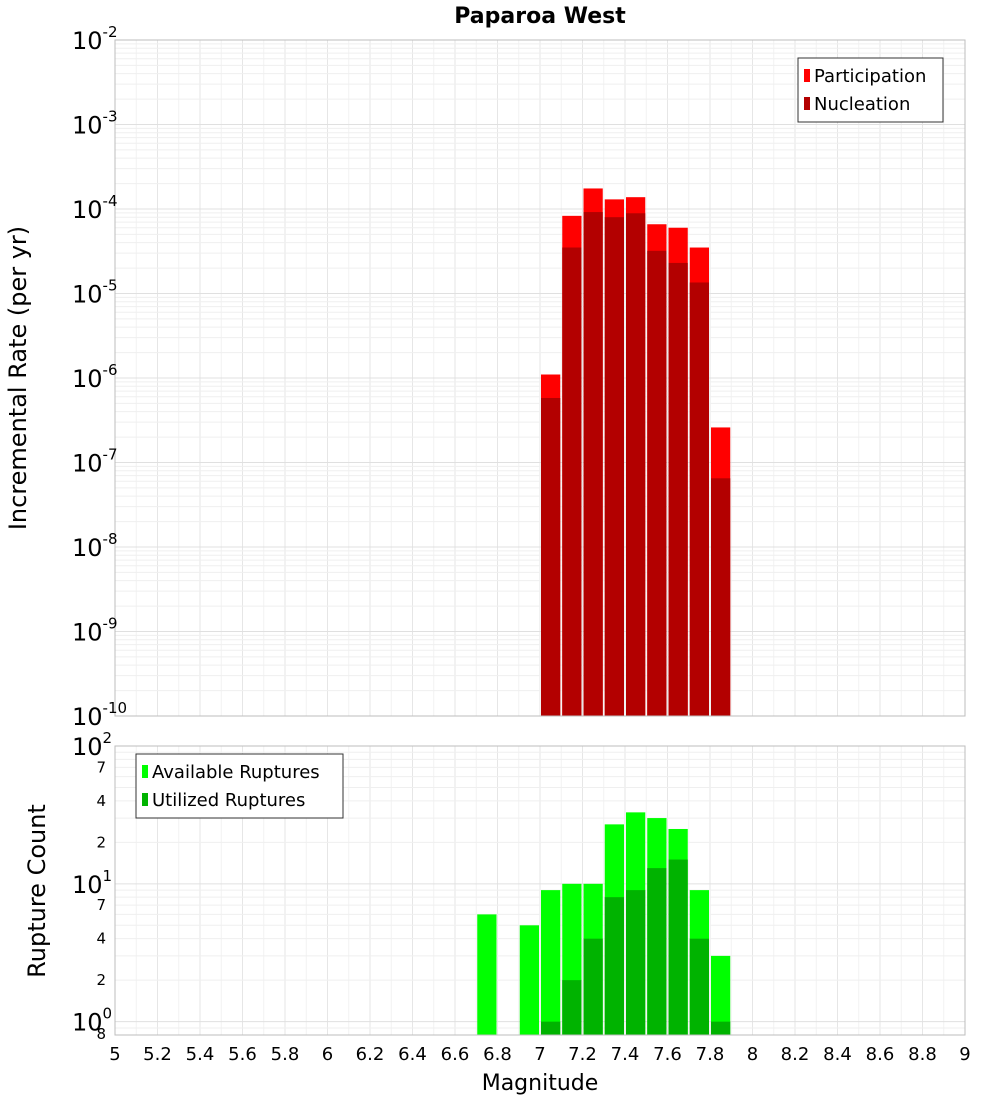 This screenshot has height=1100, width=1000. I want to click on y-tick-label: 10⁻⁶, so click(95, 377).